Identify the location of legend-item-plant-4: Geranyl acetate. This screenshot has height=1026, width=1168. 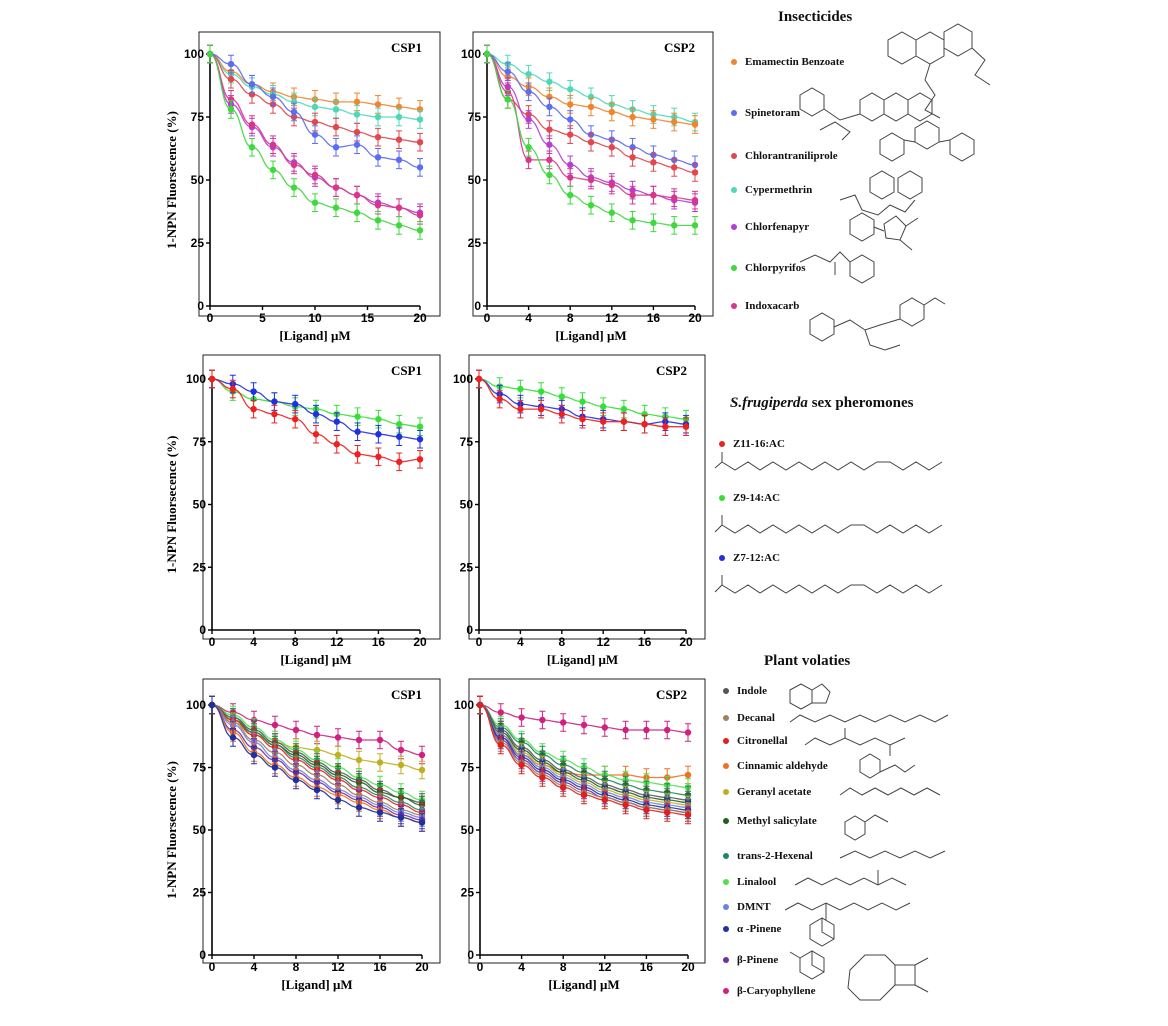
(767, 792).